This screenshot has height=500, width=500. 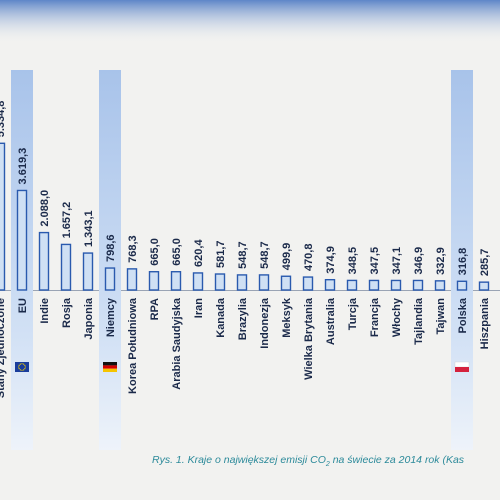 What do you see at coordinates (67, 220) in the screenshot?
I see `value-label: 1.657,2` at bounding box center [67, 220].